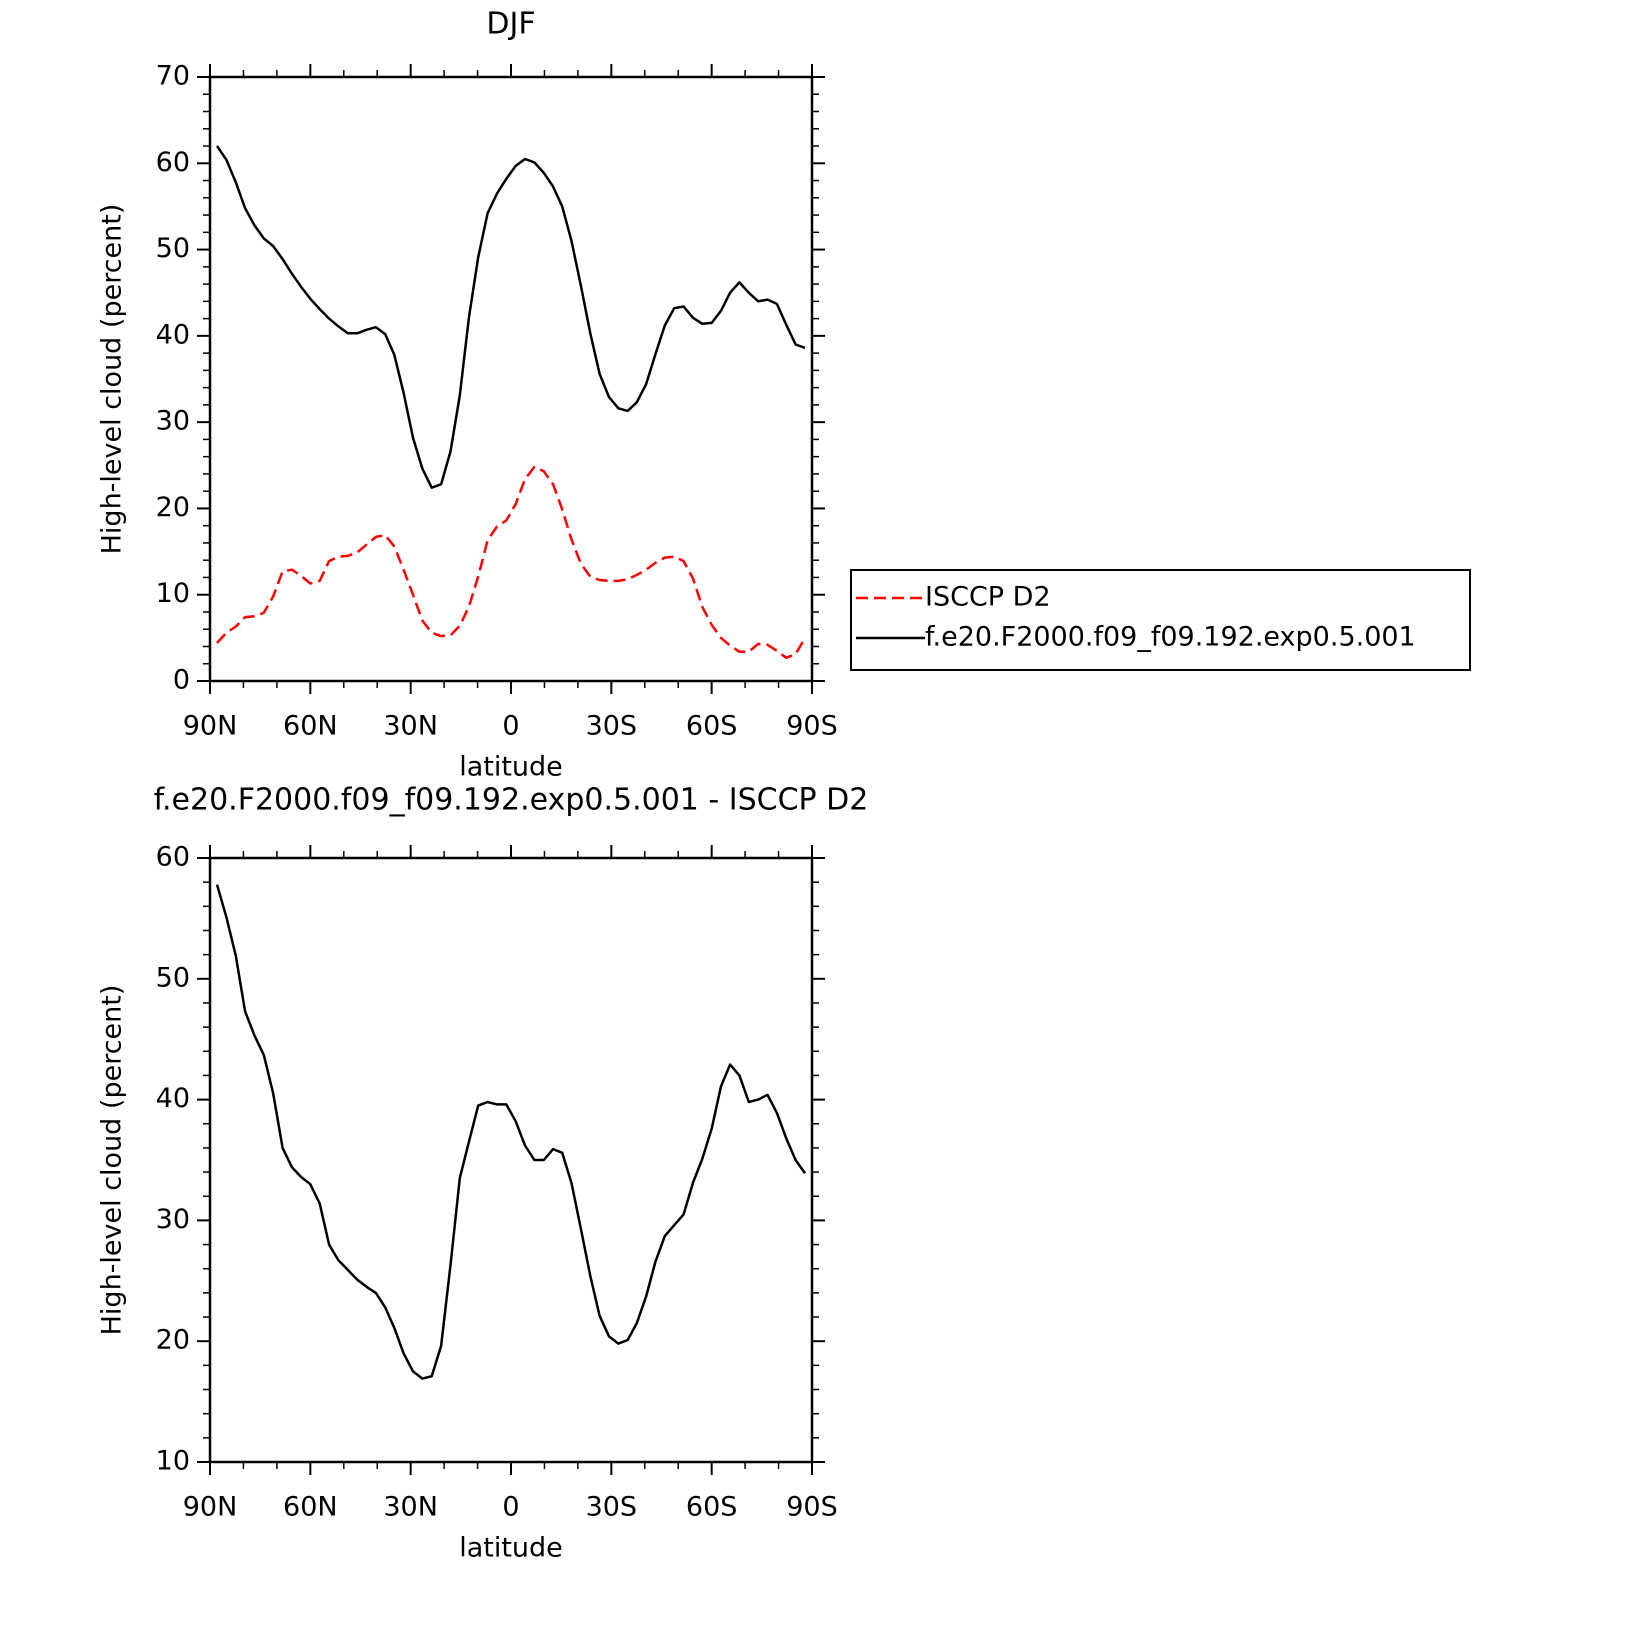  I want to click on y-tick-label: 70, so click(173, 76).